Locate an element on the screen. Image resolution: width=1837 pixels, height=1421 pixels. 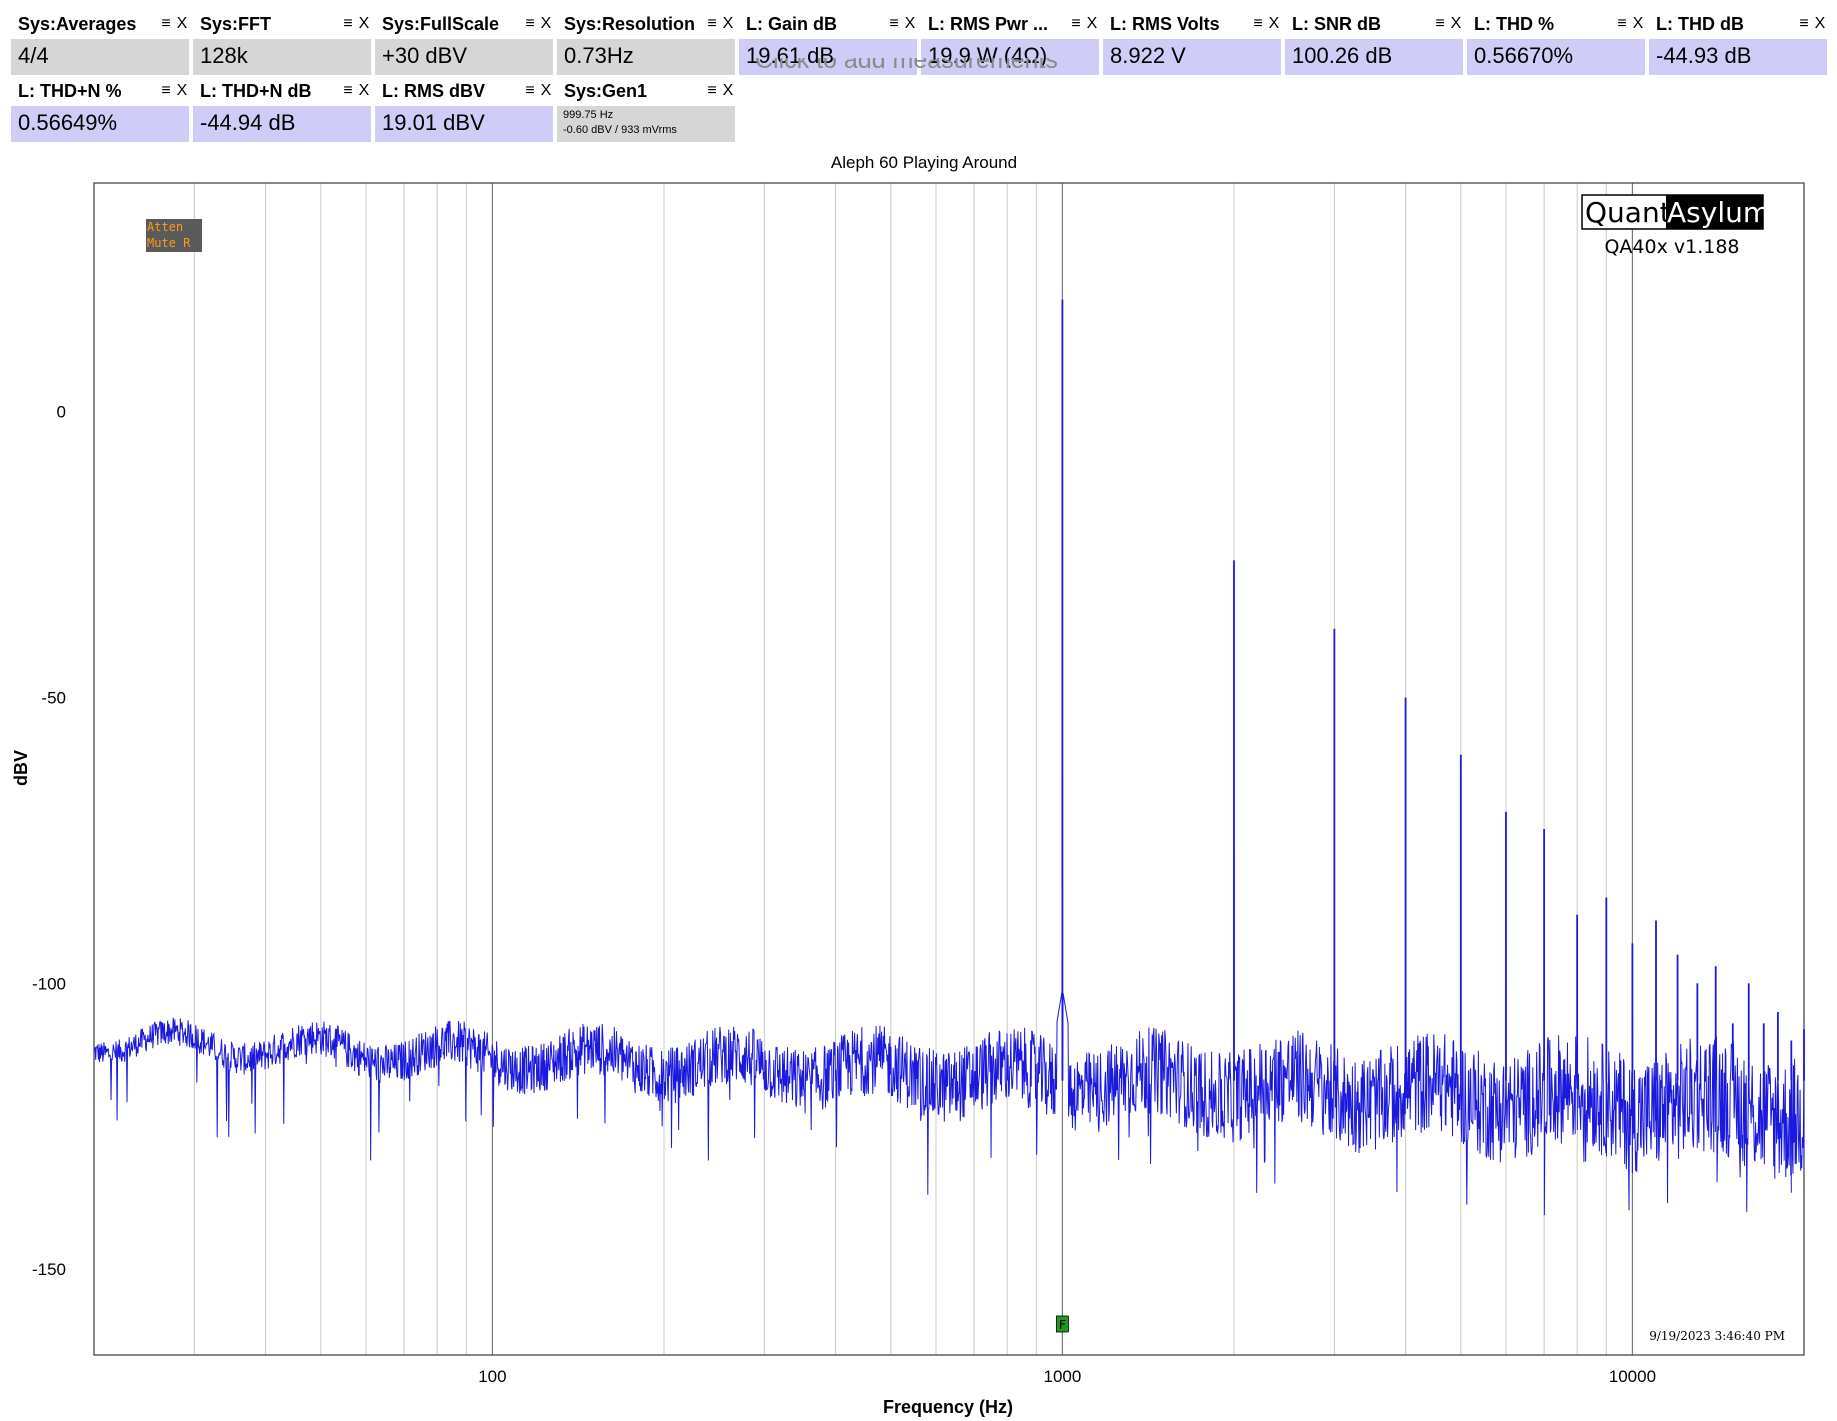
tile-value-area: -44.93 dB is located at coordinates (1739, 57).